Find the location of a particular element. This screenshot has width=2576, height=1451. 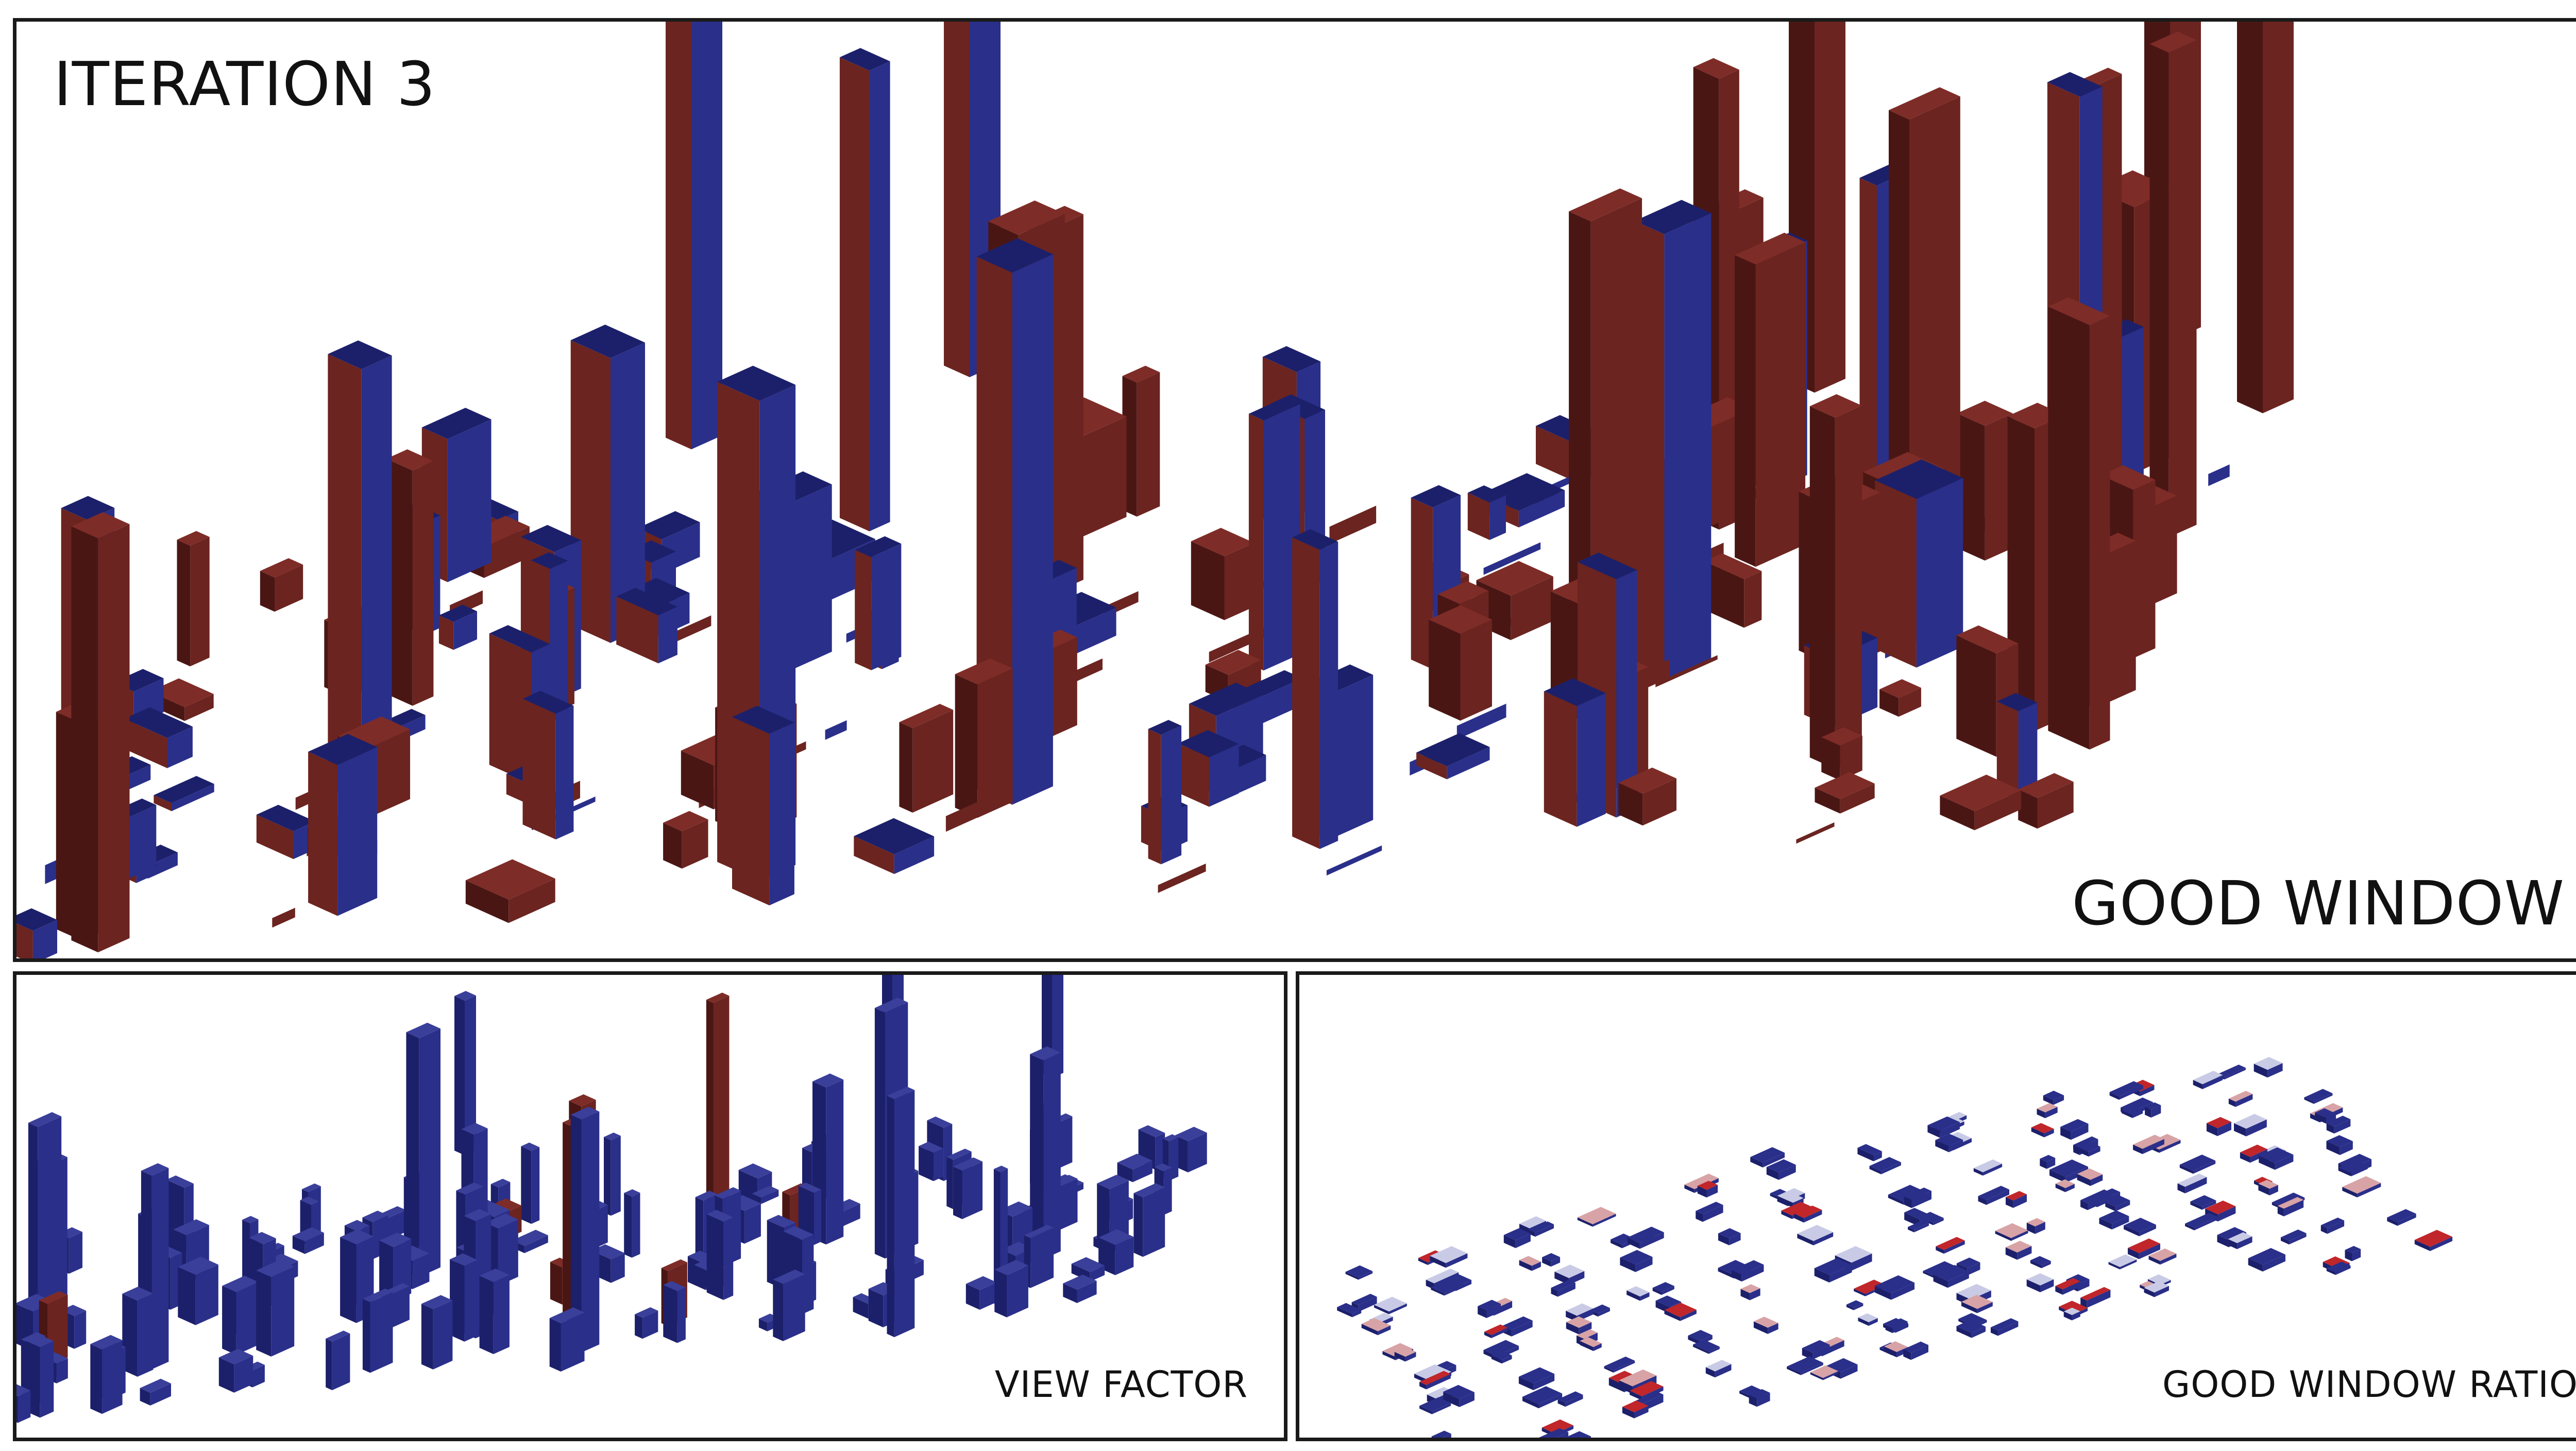

gwr-footprint-140-left-face is located at coordinates (1344, 1312).